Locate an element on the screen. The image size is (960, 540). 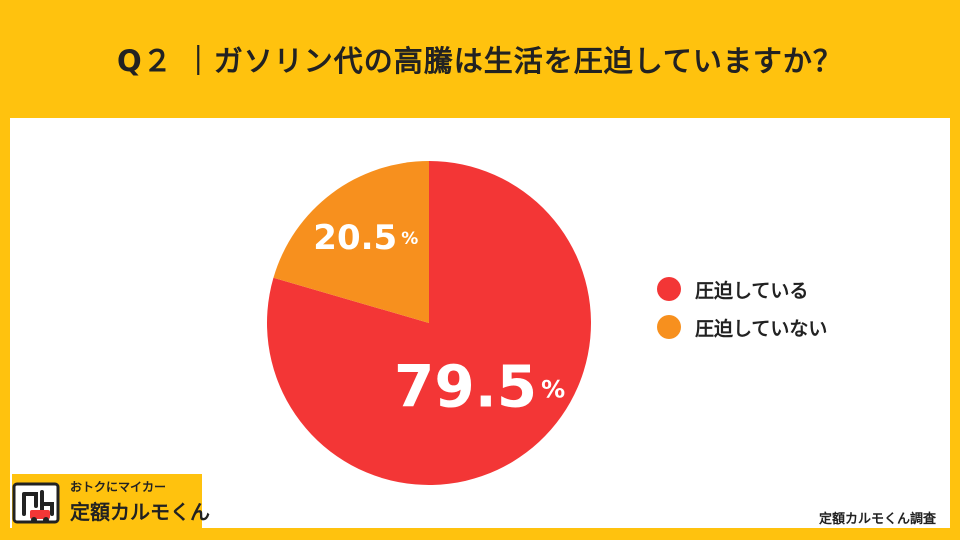
slice-value: 79.5 is located at coordinates (465, 386).